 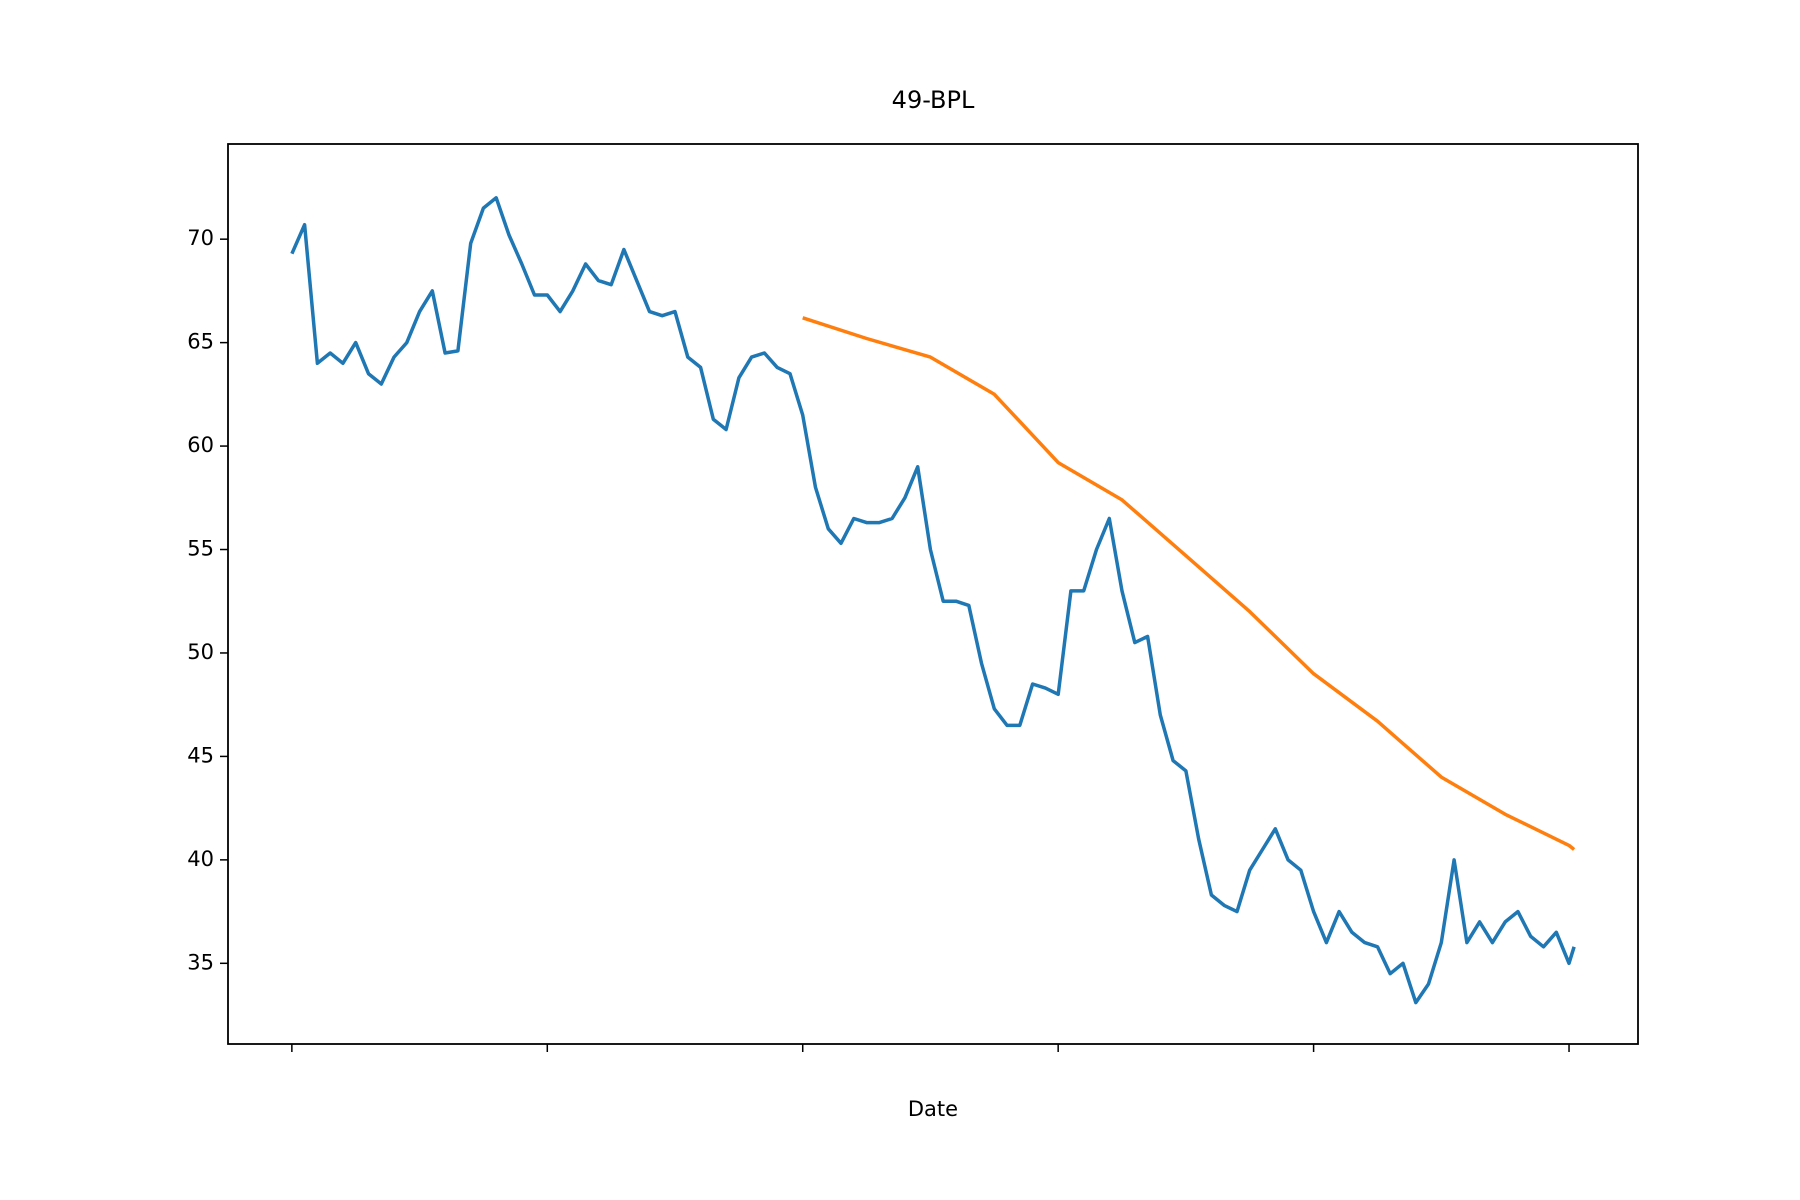 I want to click on y-tick-label: 55, so click(x=200, y=549).